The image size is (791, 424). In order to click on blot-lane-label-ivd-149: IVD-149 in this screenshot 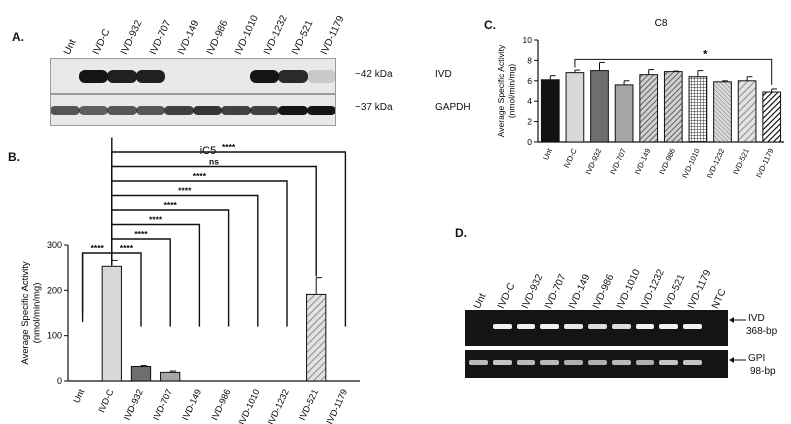, I will do `click(189, 37)`.